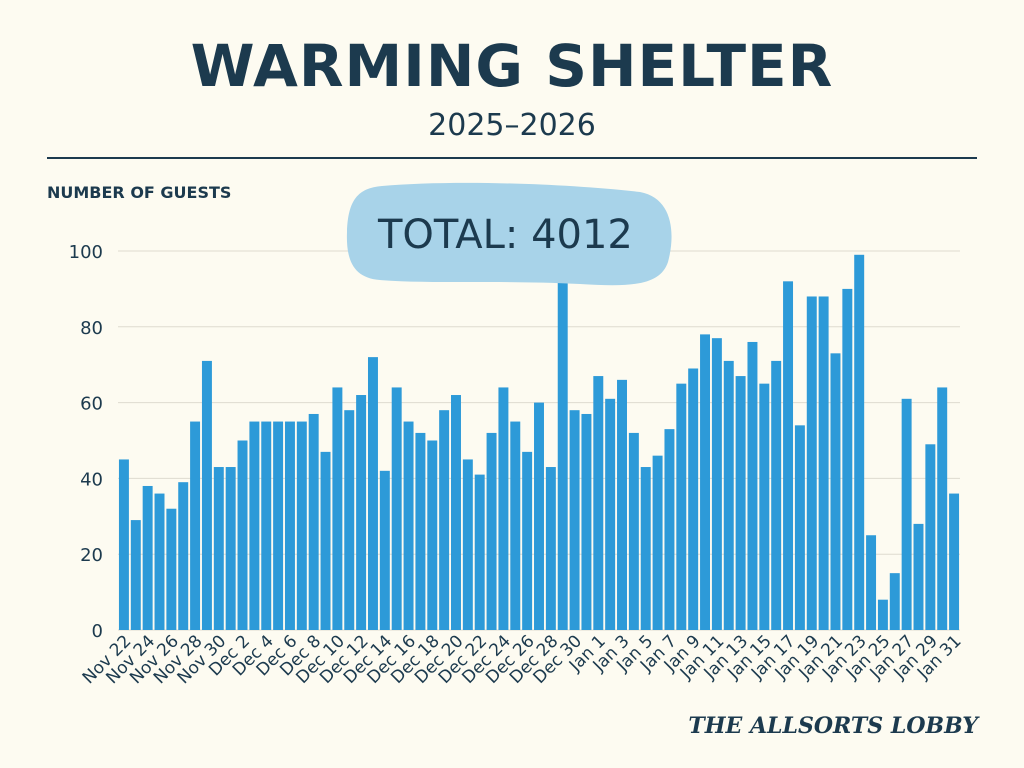 This screenshot has height=768, width=1024. I want to click on y-axis-label: NUMBER OF GUESTS, so click(139, 192).